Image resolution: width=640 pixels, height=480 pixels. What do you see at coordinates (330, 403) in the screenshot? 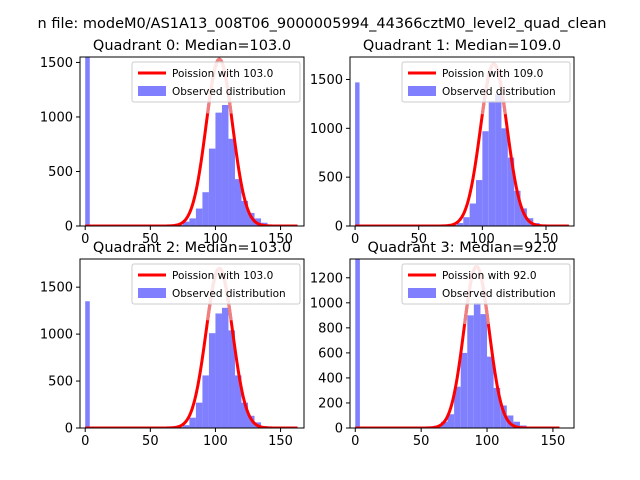
I see `quadrant-3-ytick-label: 200` at bounding box center [330, 403].